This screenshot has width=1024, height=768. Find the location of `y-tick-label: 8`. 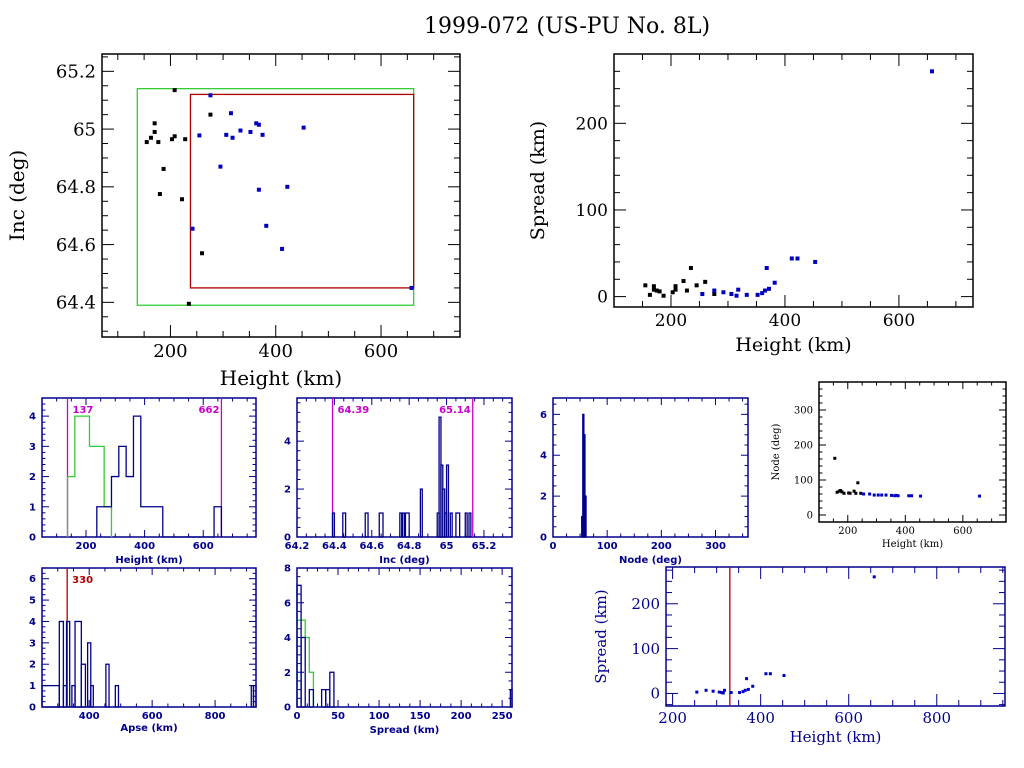

y-tick-label: 8 is located at coordinates (287, 569).